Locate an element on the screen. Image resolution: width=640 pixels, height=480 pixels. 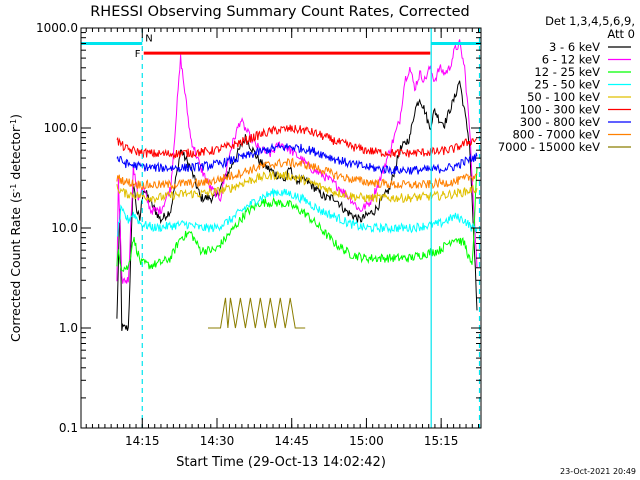
legend-label-300-800-kev: 300 - 800 keV is located at coordinates (560, 122).